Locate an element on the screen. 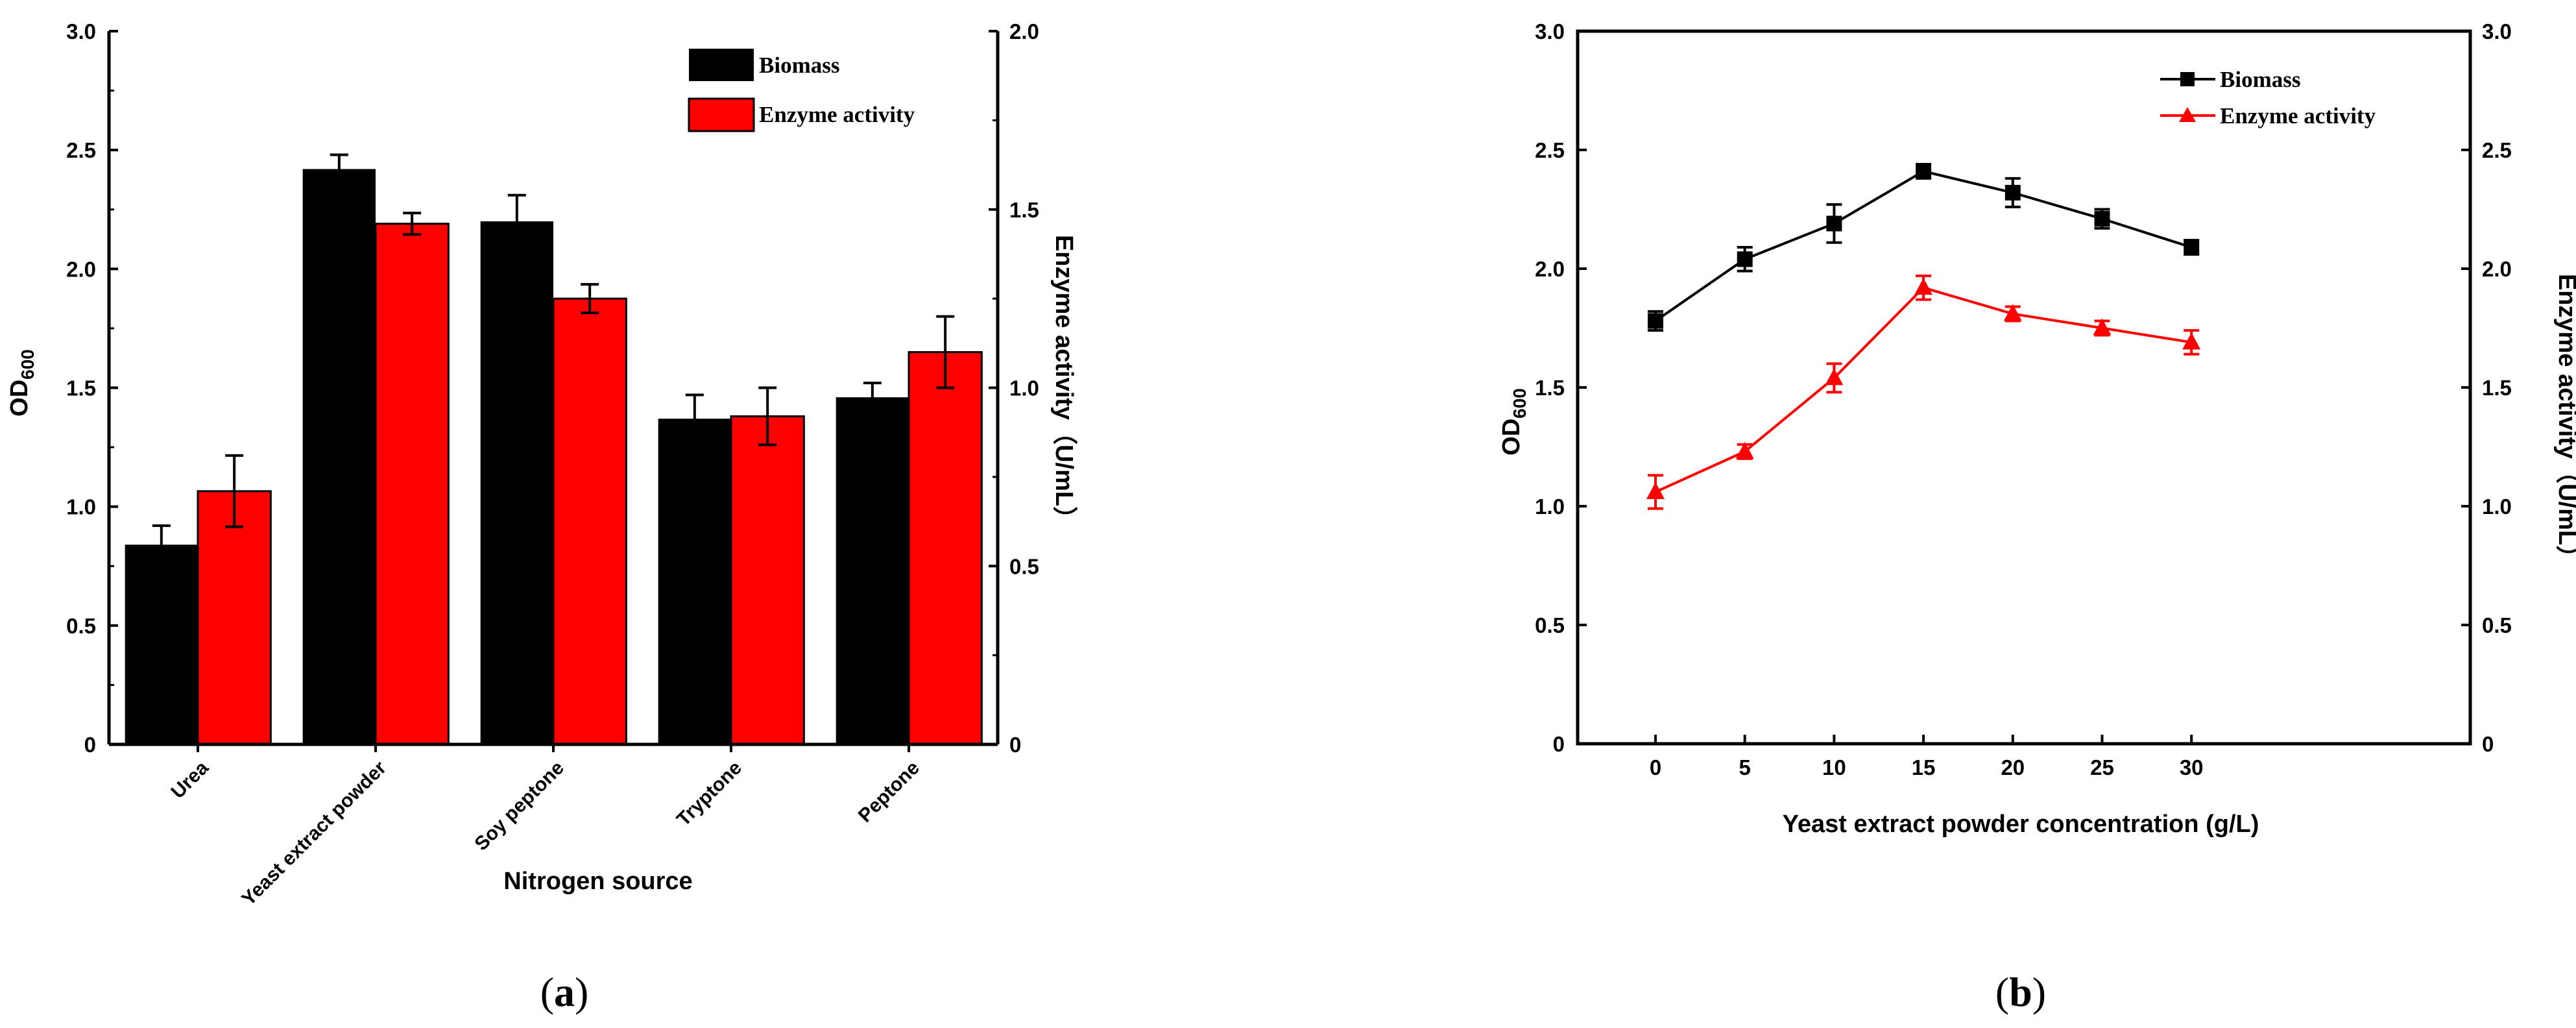 The width and height of the screenshot is (2576, 1028). panel-a-caption-letter: a is located at coordinates (564, 992).